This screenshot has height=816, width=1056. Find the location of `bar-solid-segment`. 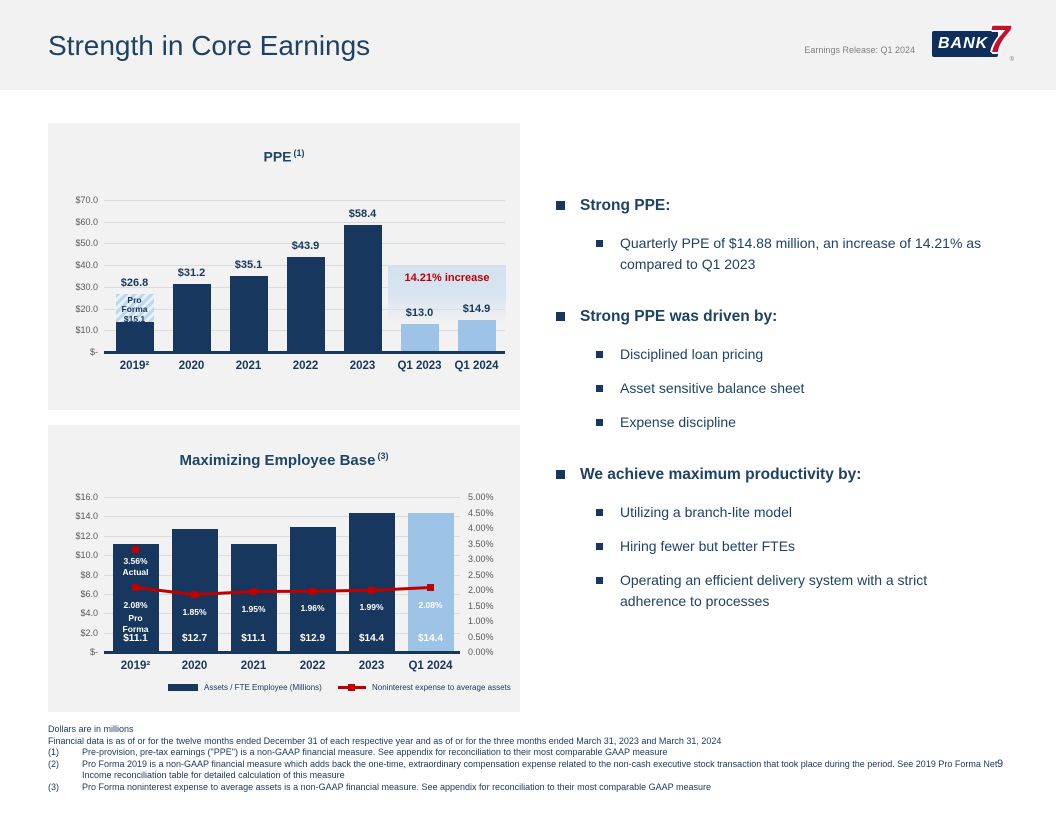

bar-solid-segment is located at coordinates (134, 337).